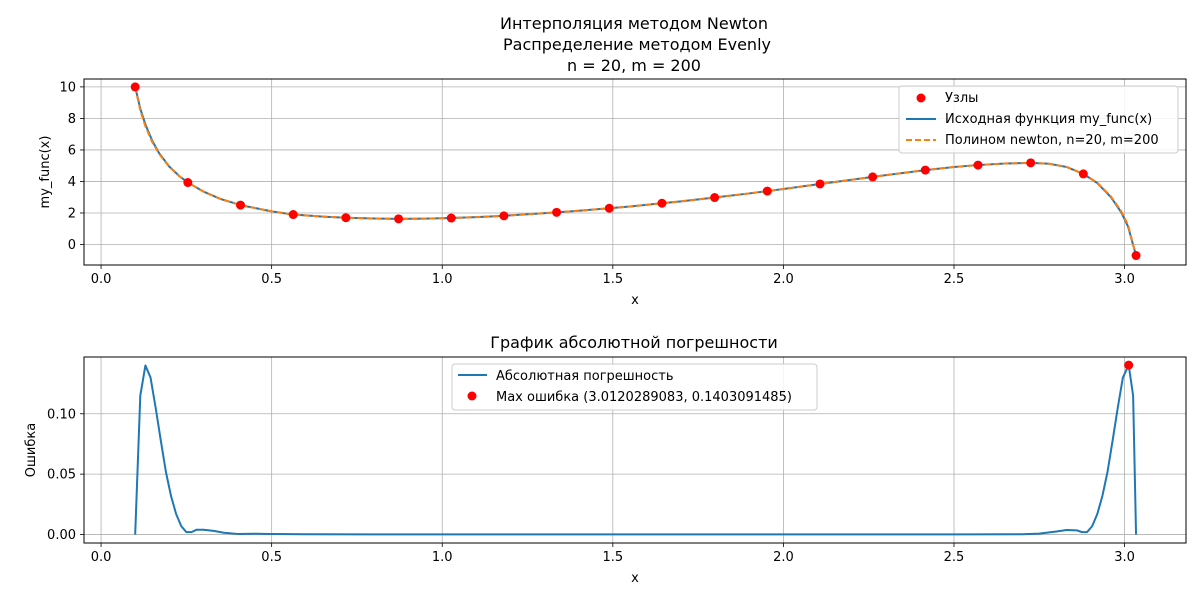  What do you see at coordinates (954, 557) in the screenshot?
I see `error-x-tick-label: 2.5` at bounding box center [954, 557].